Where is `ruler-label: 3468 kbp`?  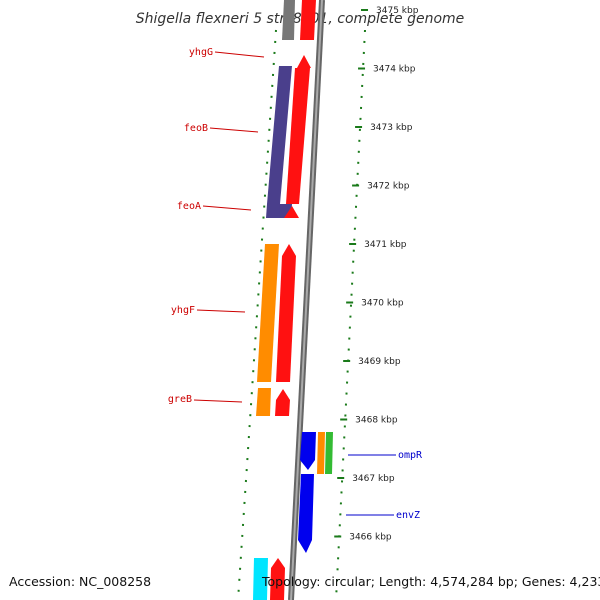
ruler-label: 3468 kbp is located at coordinates (376, 421).